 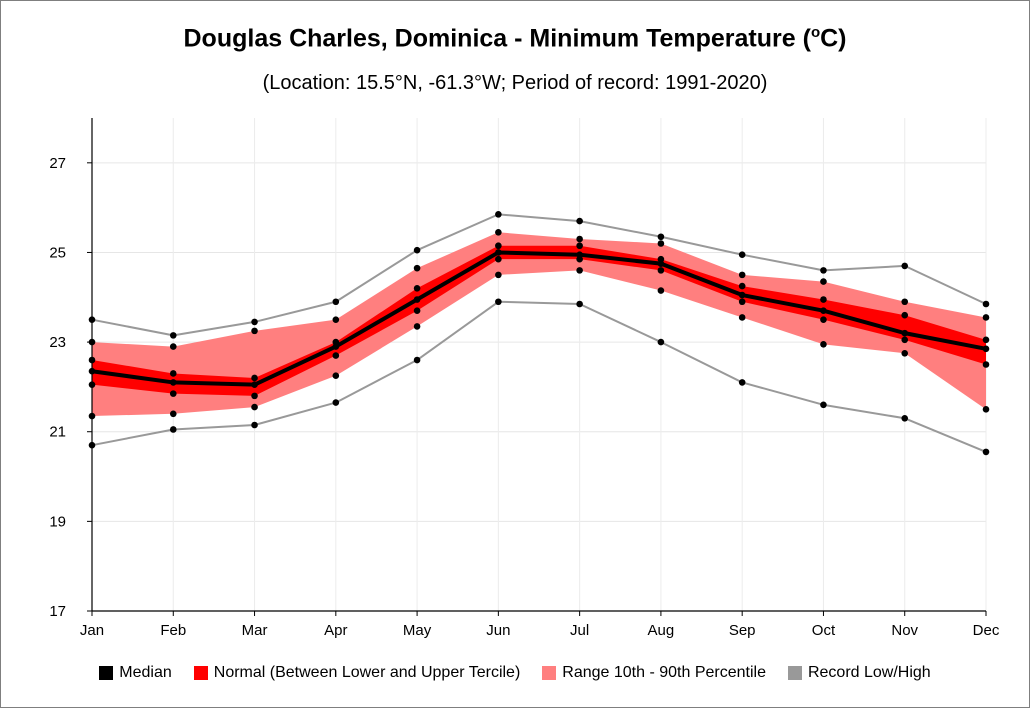 I want to click on point-record_high-feb, so click(x=173, y=335).